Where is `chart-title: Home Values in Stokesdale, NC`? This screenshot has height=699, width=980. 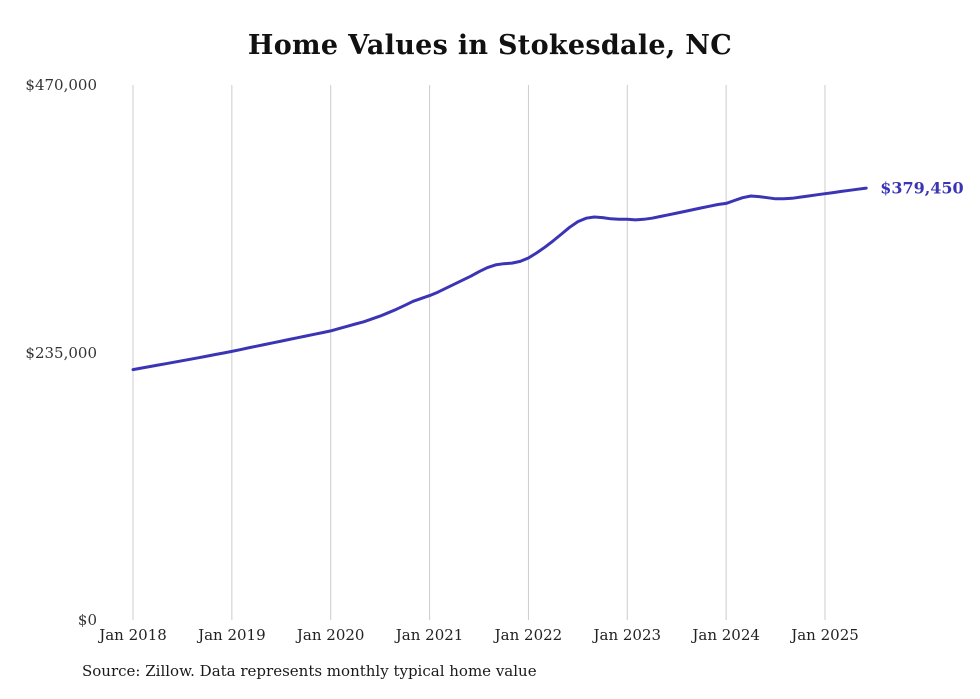 chart-title: Home Values in Stokesdale, NC is located at coordinates (490, 45).